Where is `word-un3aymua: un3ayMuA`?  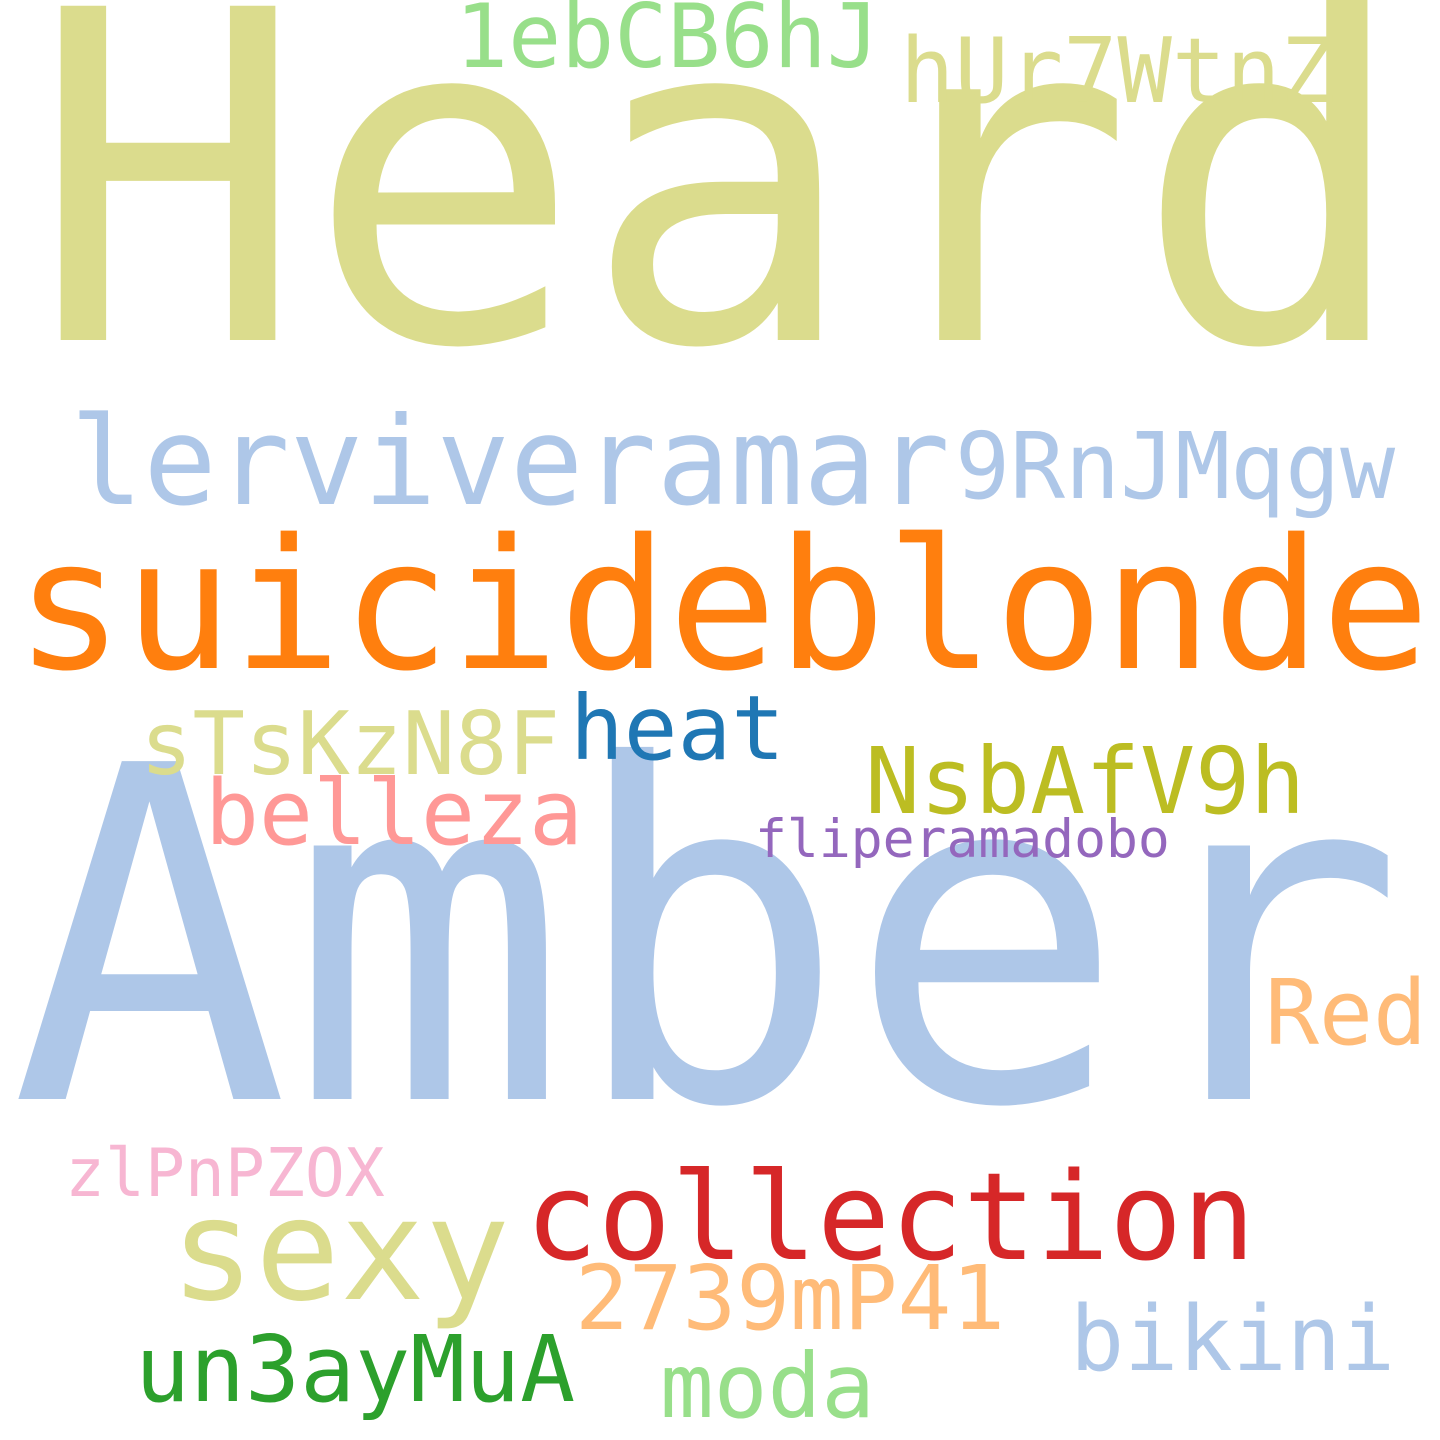 word-un3aymua: un3ayMuA is located at coordinates (355, 1369).